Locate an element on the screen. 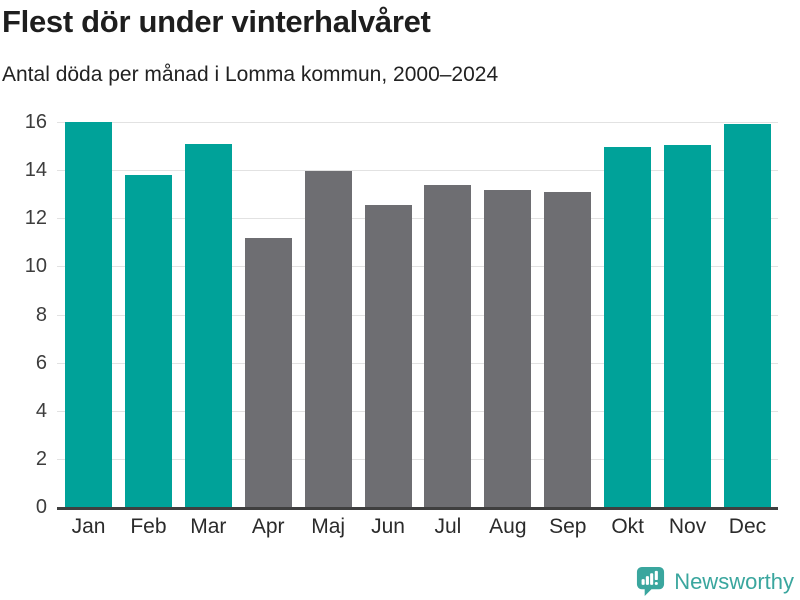 The height and width of the screenshot is (600, 800). newsworthy-logo: Newsworthy is located at coordinates (714, 581).